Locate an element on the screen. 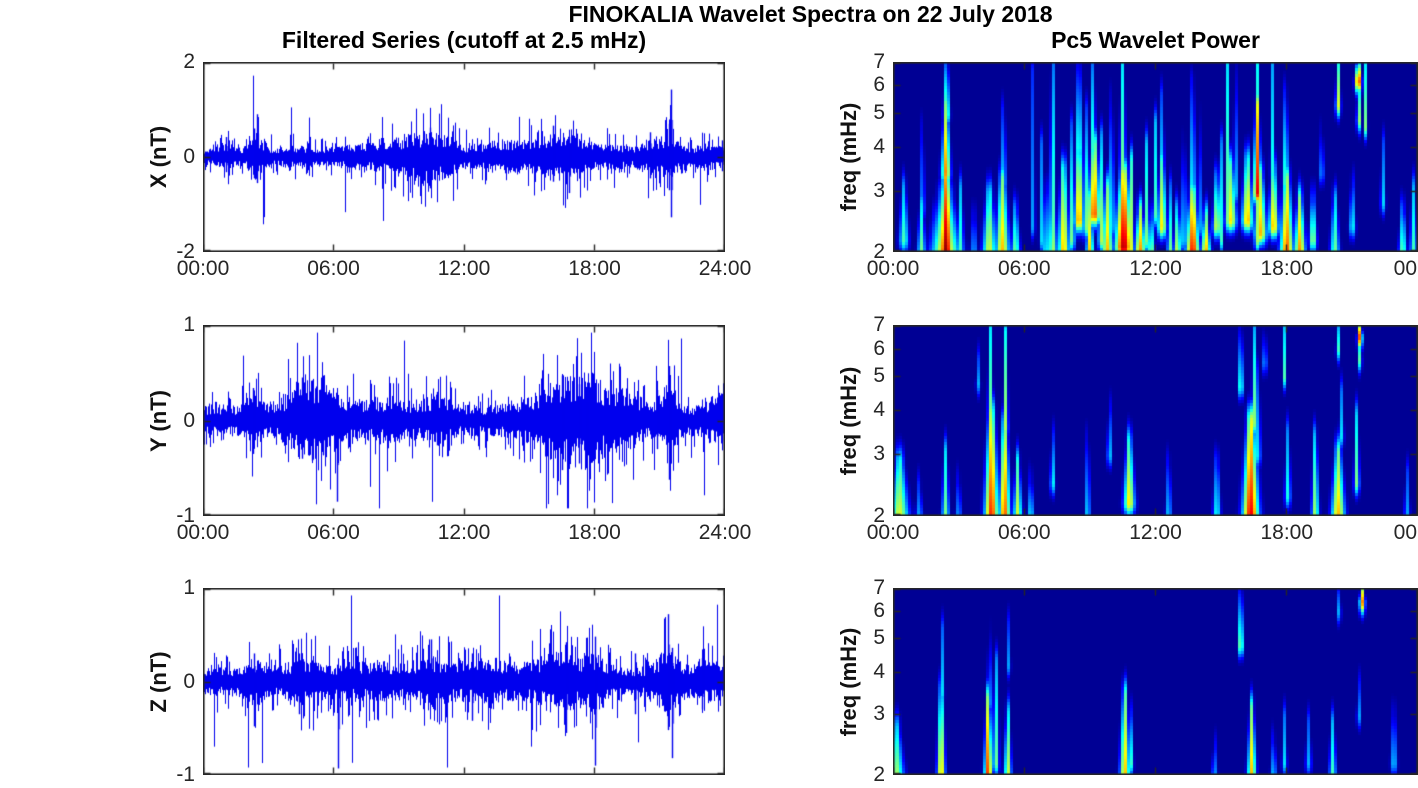  y-wavelet-heatmap is located at coordinates (1155, 420).